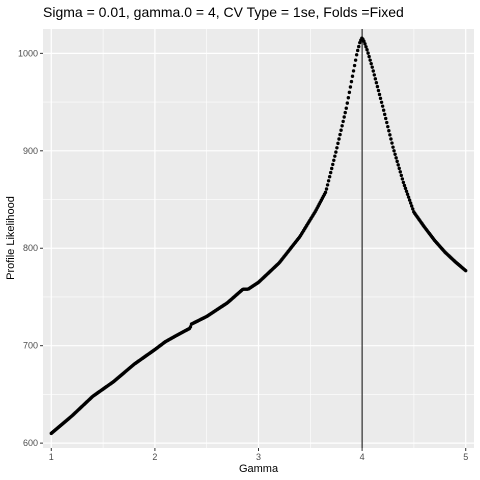  What do you see at coordinates (30, 151) in the screenshot?
I see `y-tick-label: 900` at bounding box center [30, 151].